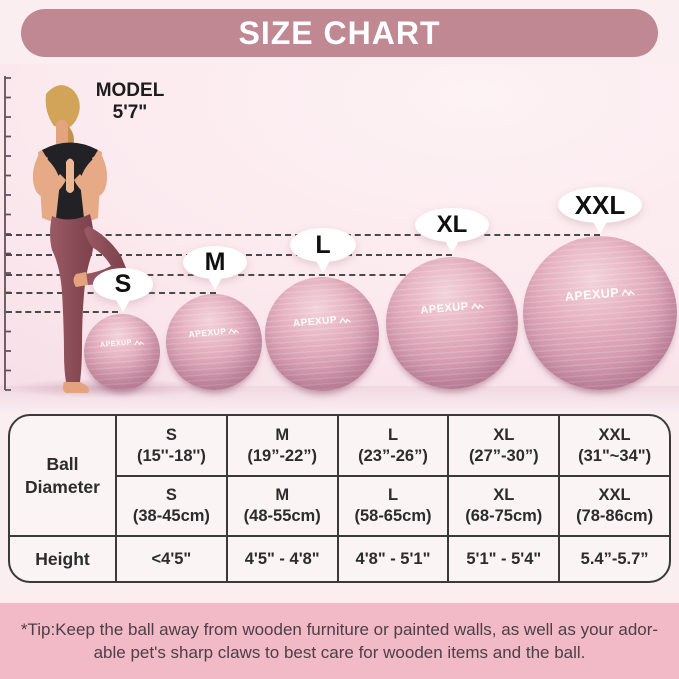  I want to click on model-label-line1: MODEL, so click(130, 90).